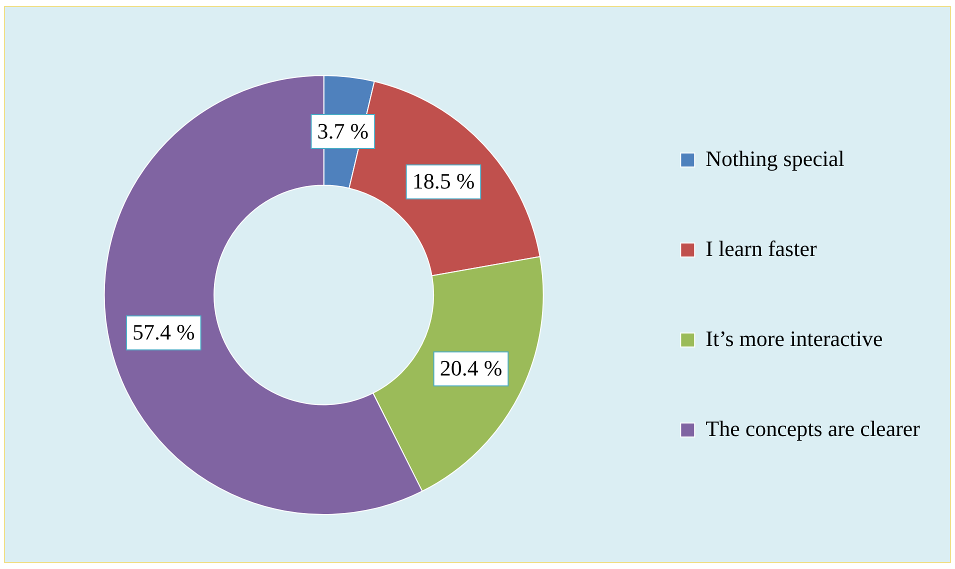  What do you see at coordinates (775, 158) in the screenshot?
I see `legend-label: Nothing special` at bounding box center [775, 158].